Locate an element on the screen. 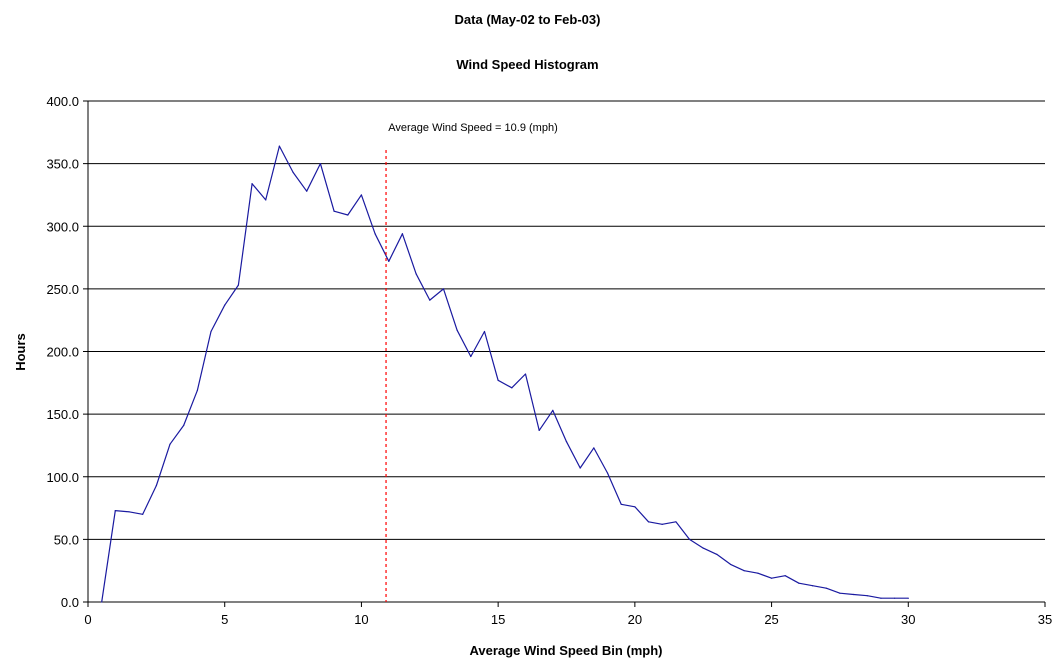 The image size is (1055, 666). x-tick-label: 5 is located at coordinates (224, 619).